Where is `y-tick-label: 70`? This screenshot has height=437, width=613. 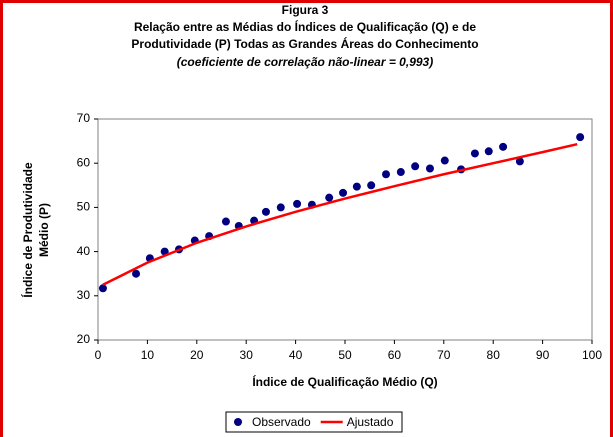
y-tick-label: 70 is located at coordinates (84, 118).